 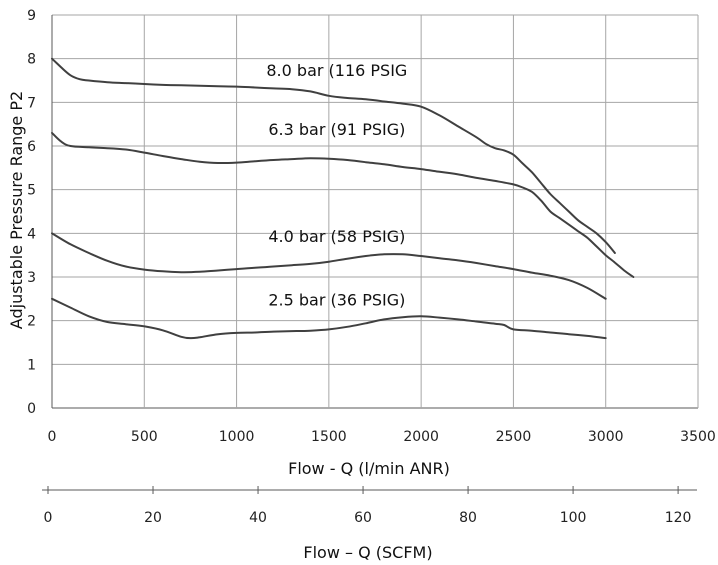 I want to click on x-tick-label: 0, so click(x=52, y=437).